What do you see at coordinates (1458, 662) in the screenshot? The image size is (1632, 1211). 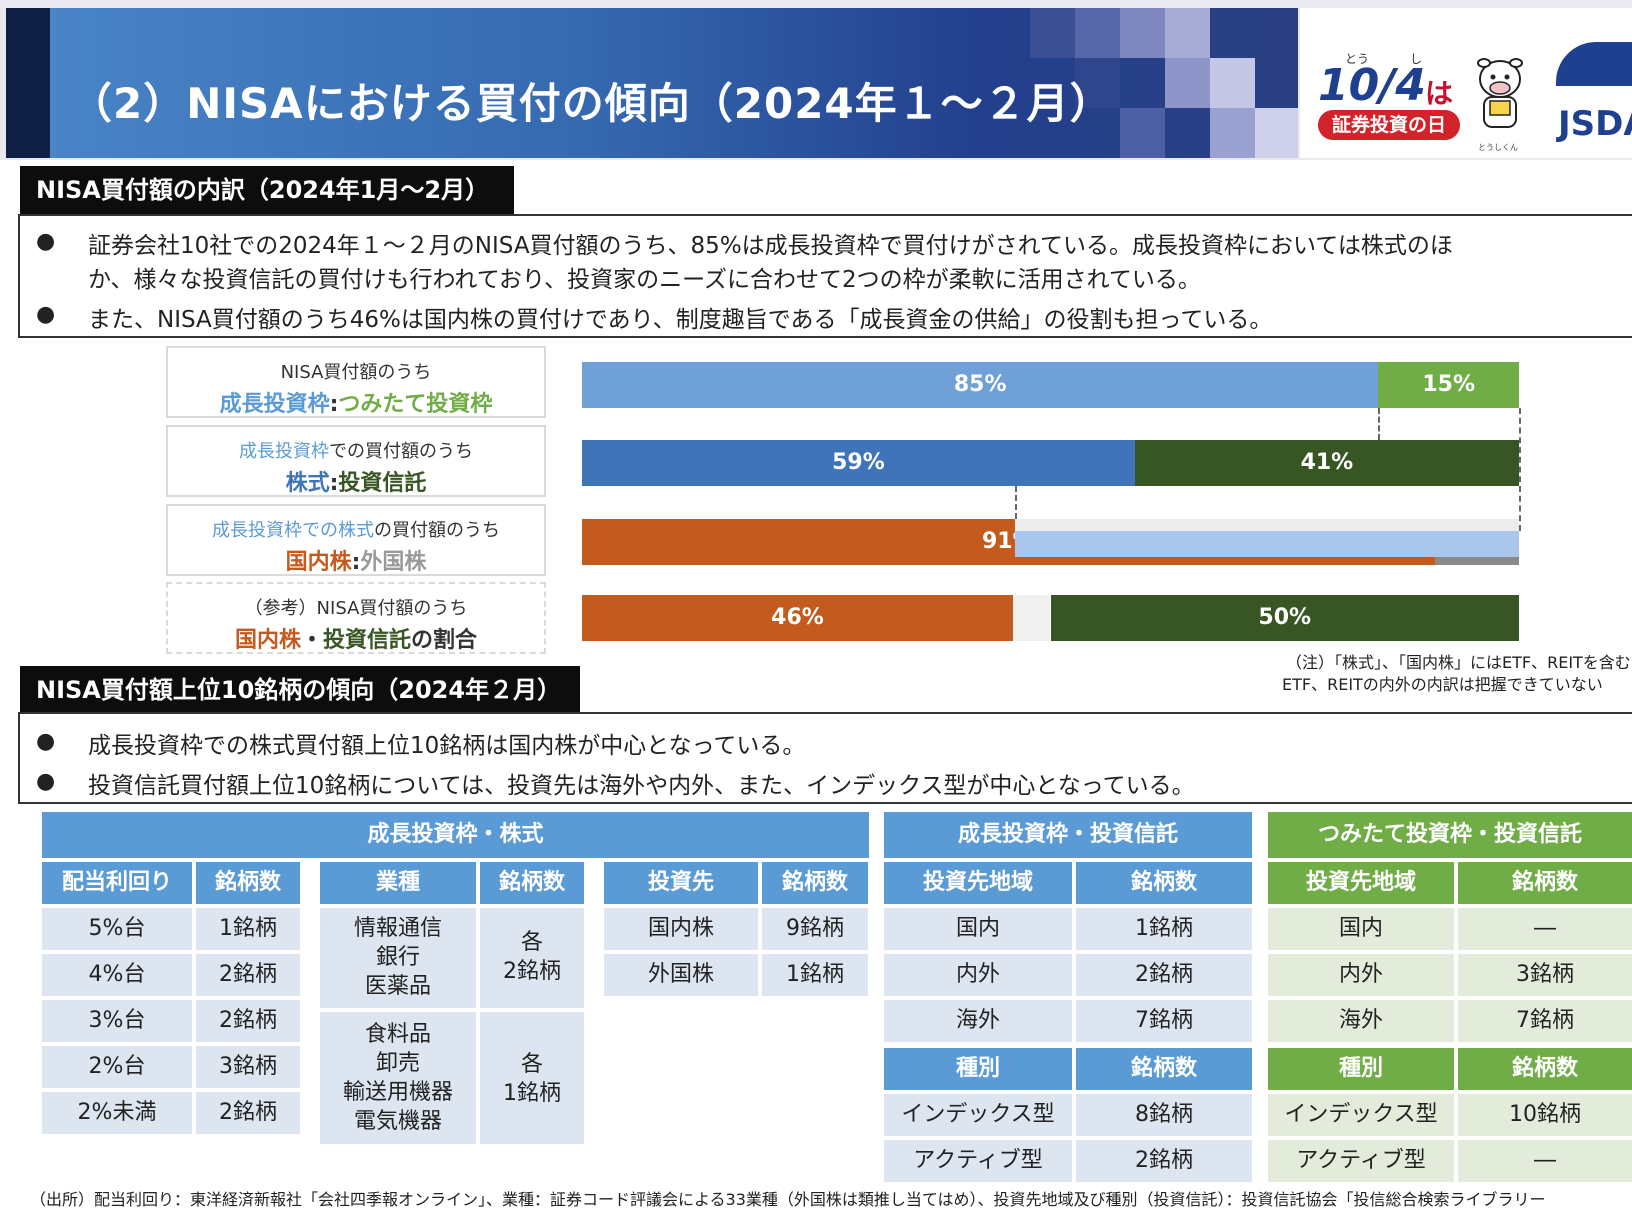 I see `chart-note-line1: （注）「株式」、「国内株」にはETF、REITを含む` at bounding box center [1458, 662].